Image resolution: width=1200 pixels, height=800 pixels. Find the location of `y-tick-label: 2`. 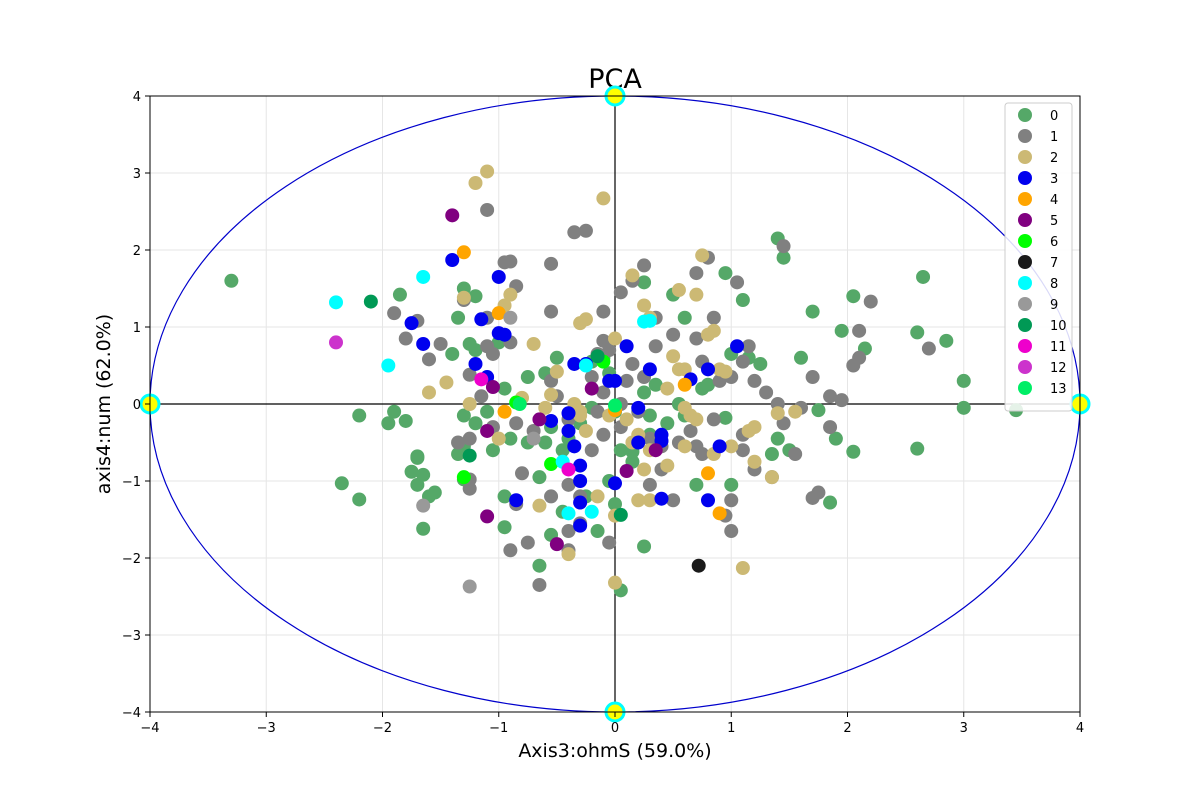

y-tick-label: 2 is located at coordinates (137, 251).